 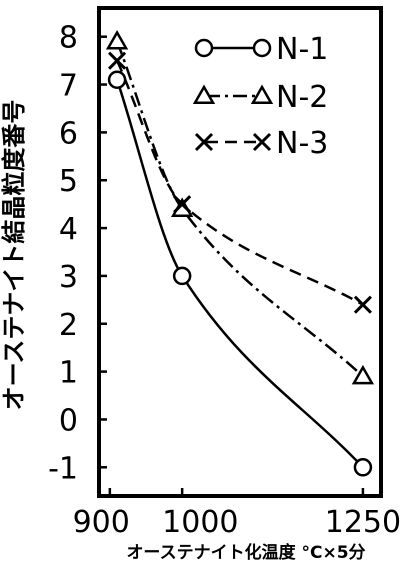 What do you see at coordinates (68, 277) in the screenshot?
I see `y-tick-label: 3` at bounding box center [68, 277].